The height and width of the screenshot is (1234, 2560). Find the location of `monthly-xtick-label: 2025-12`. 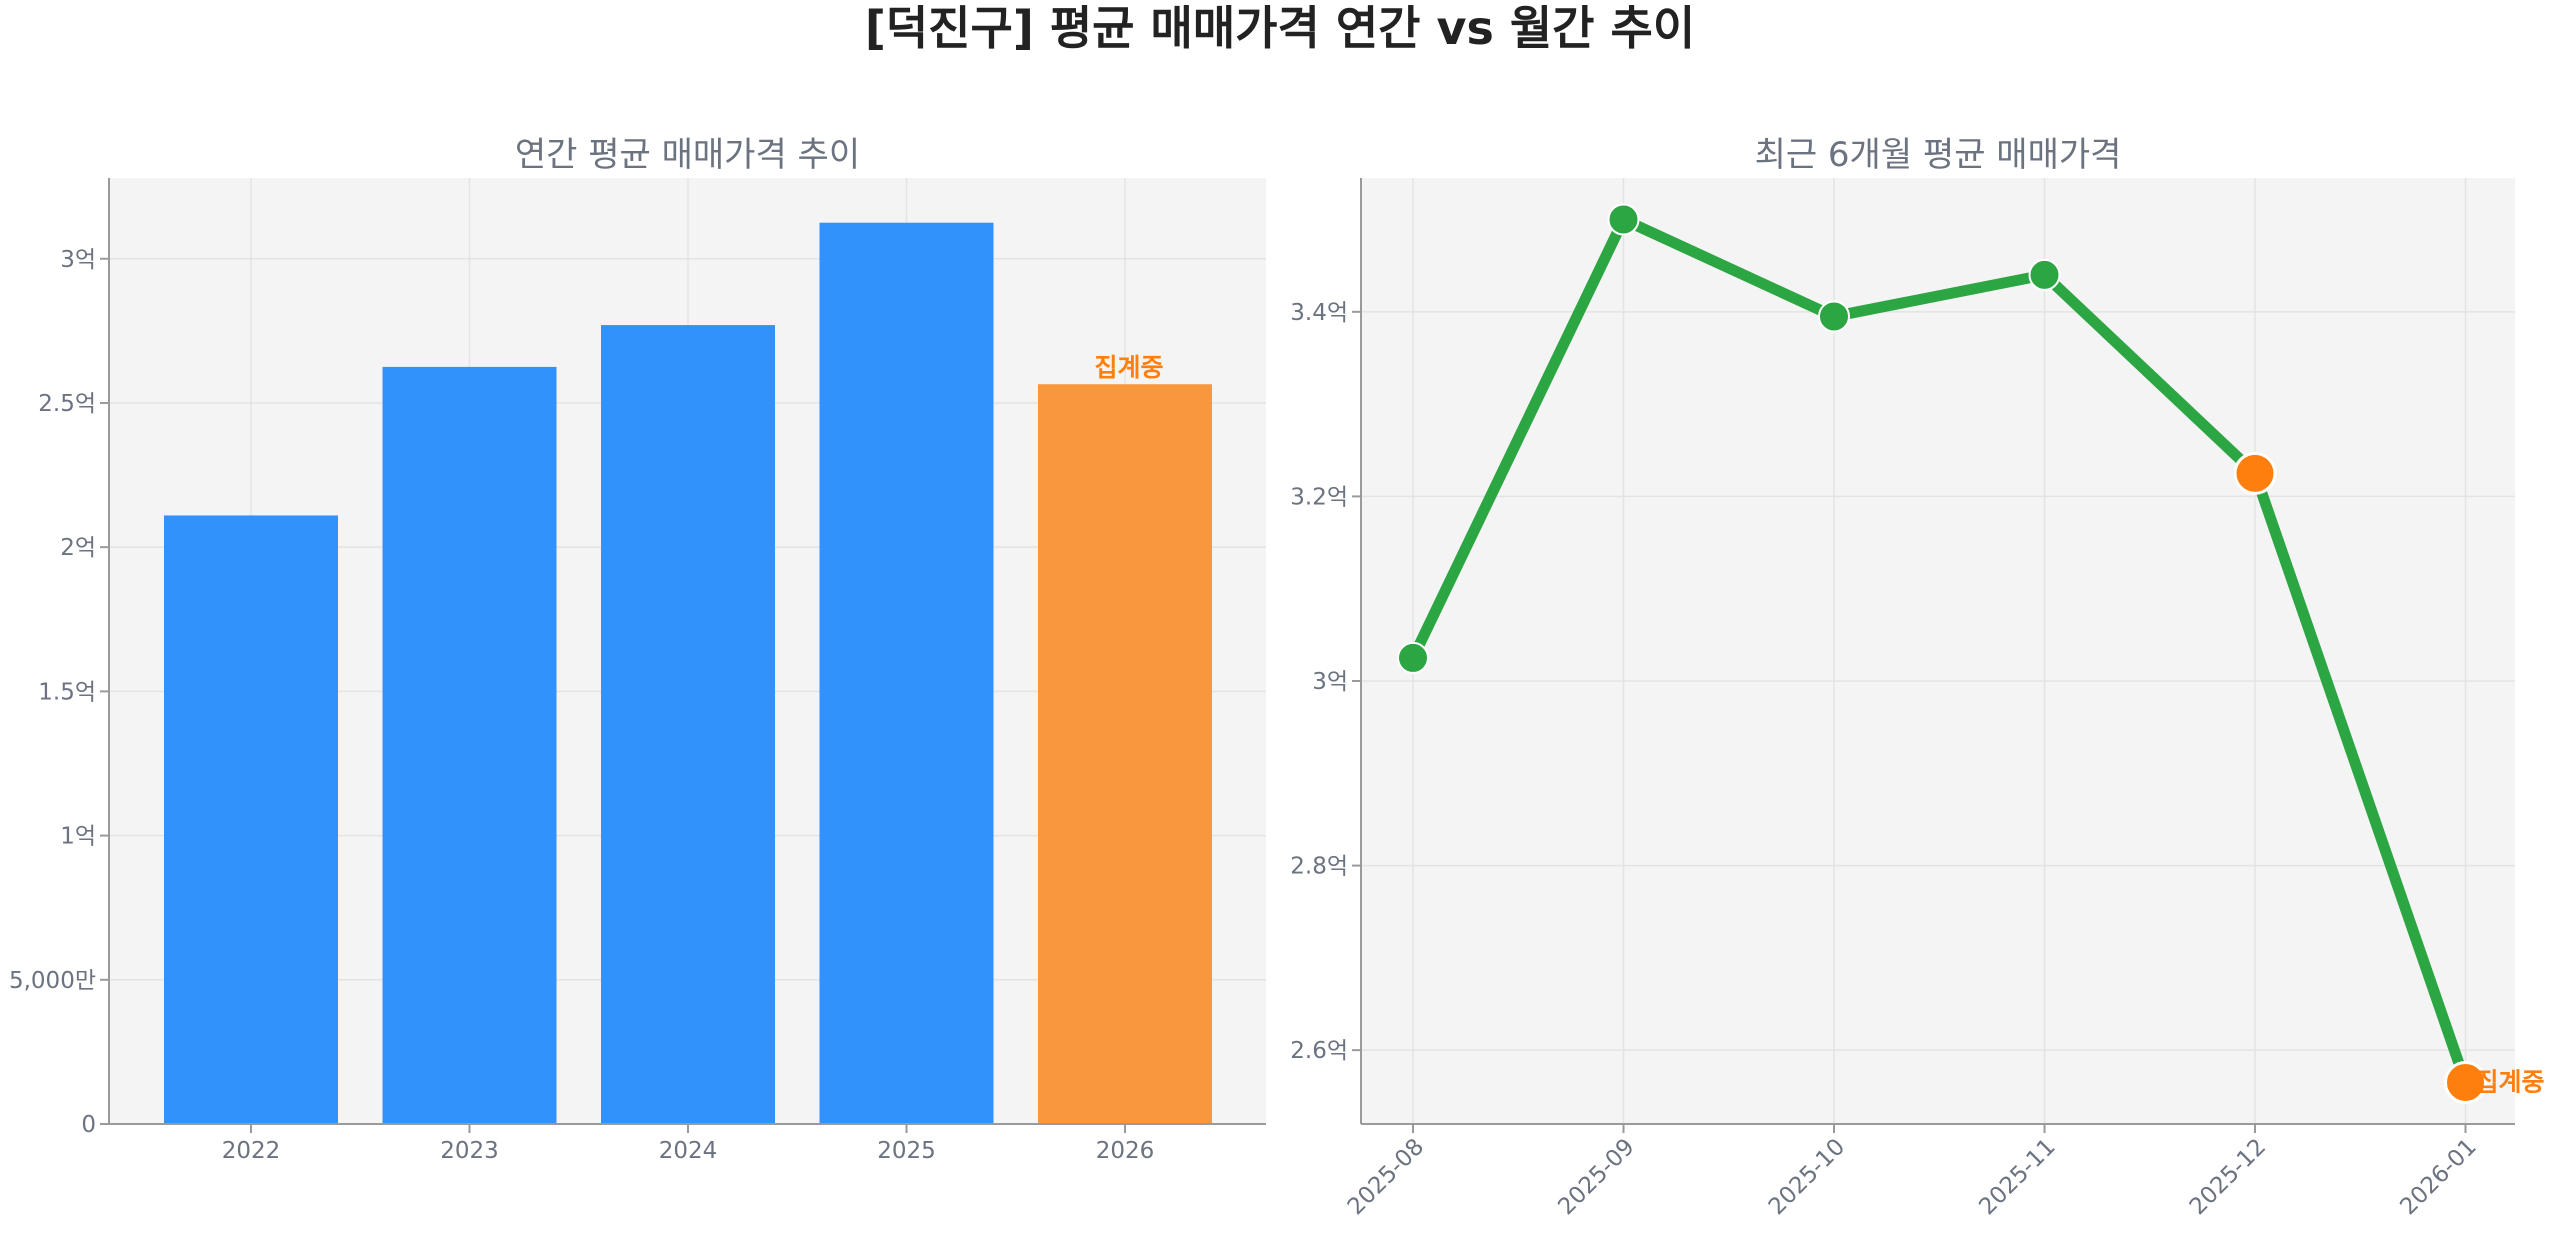

monthly-xtick-label: 2025-12 is located at coordinates (2228, 1177).